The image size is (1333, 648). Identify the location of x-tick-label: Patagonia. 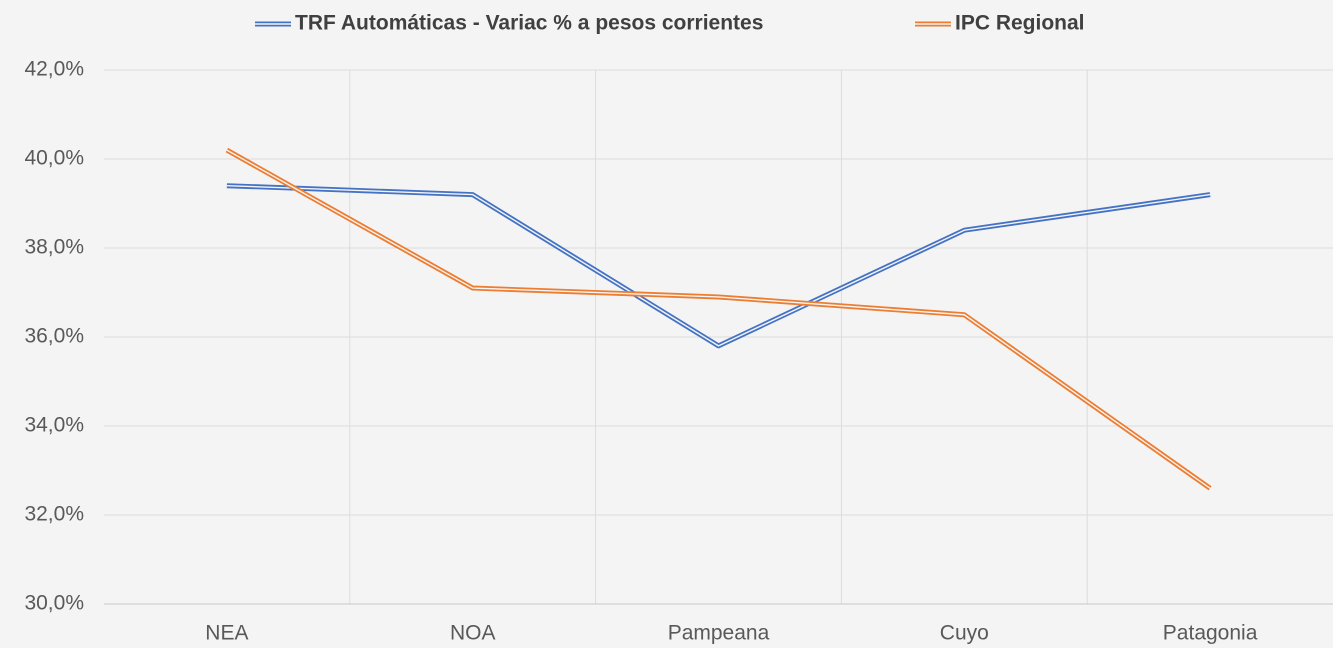
(1210, 633).